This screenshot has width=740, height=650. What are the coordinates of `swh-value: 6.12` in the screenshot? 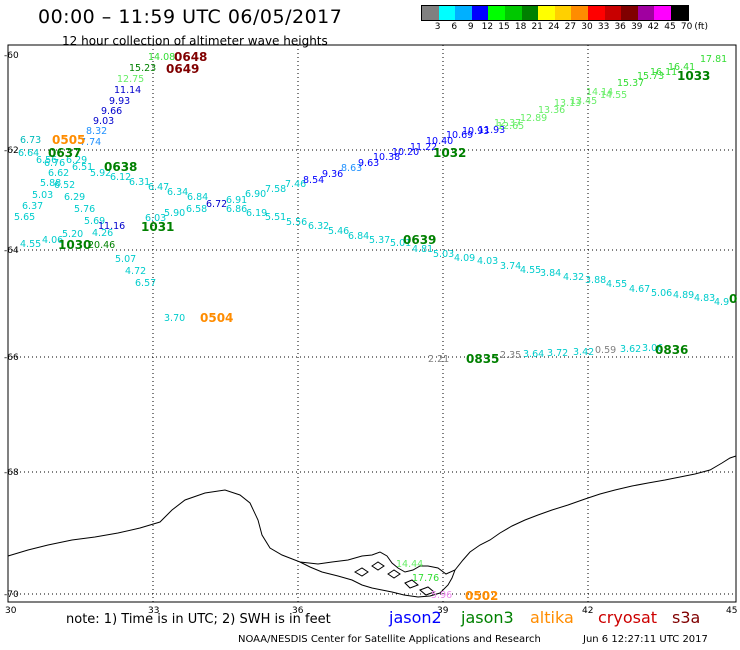 It's located at (120, 177).